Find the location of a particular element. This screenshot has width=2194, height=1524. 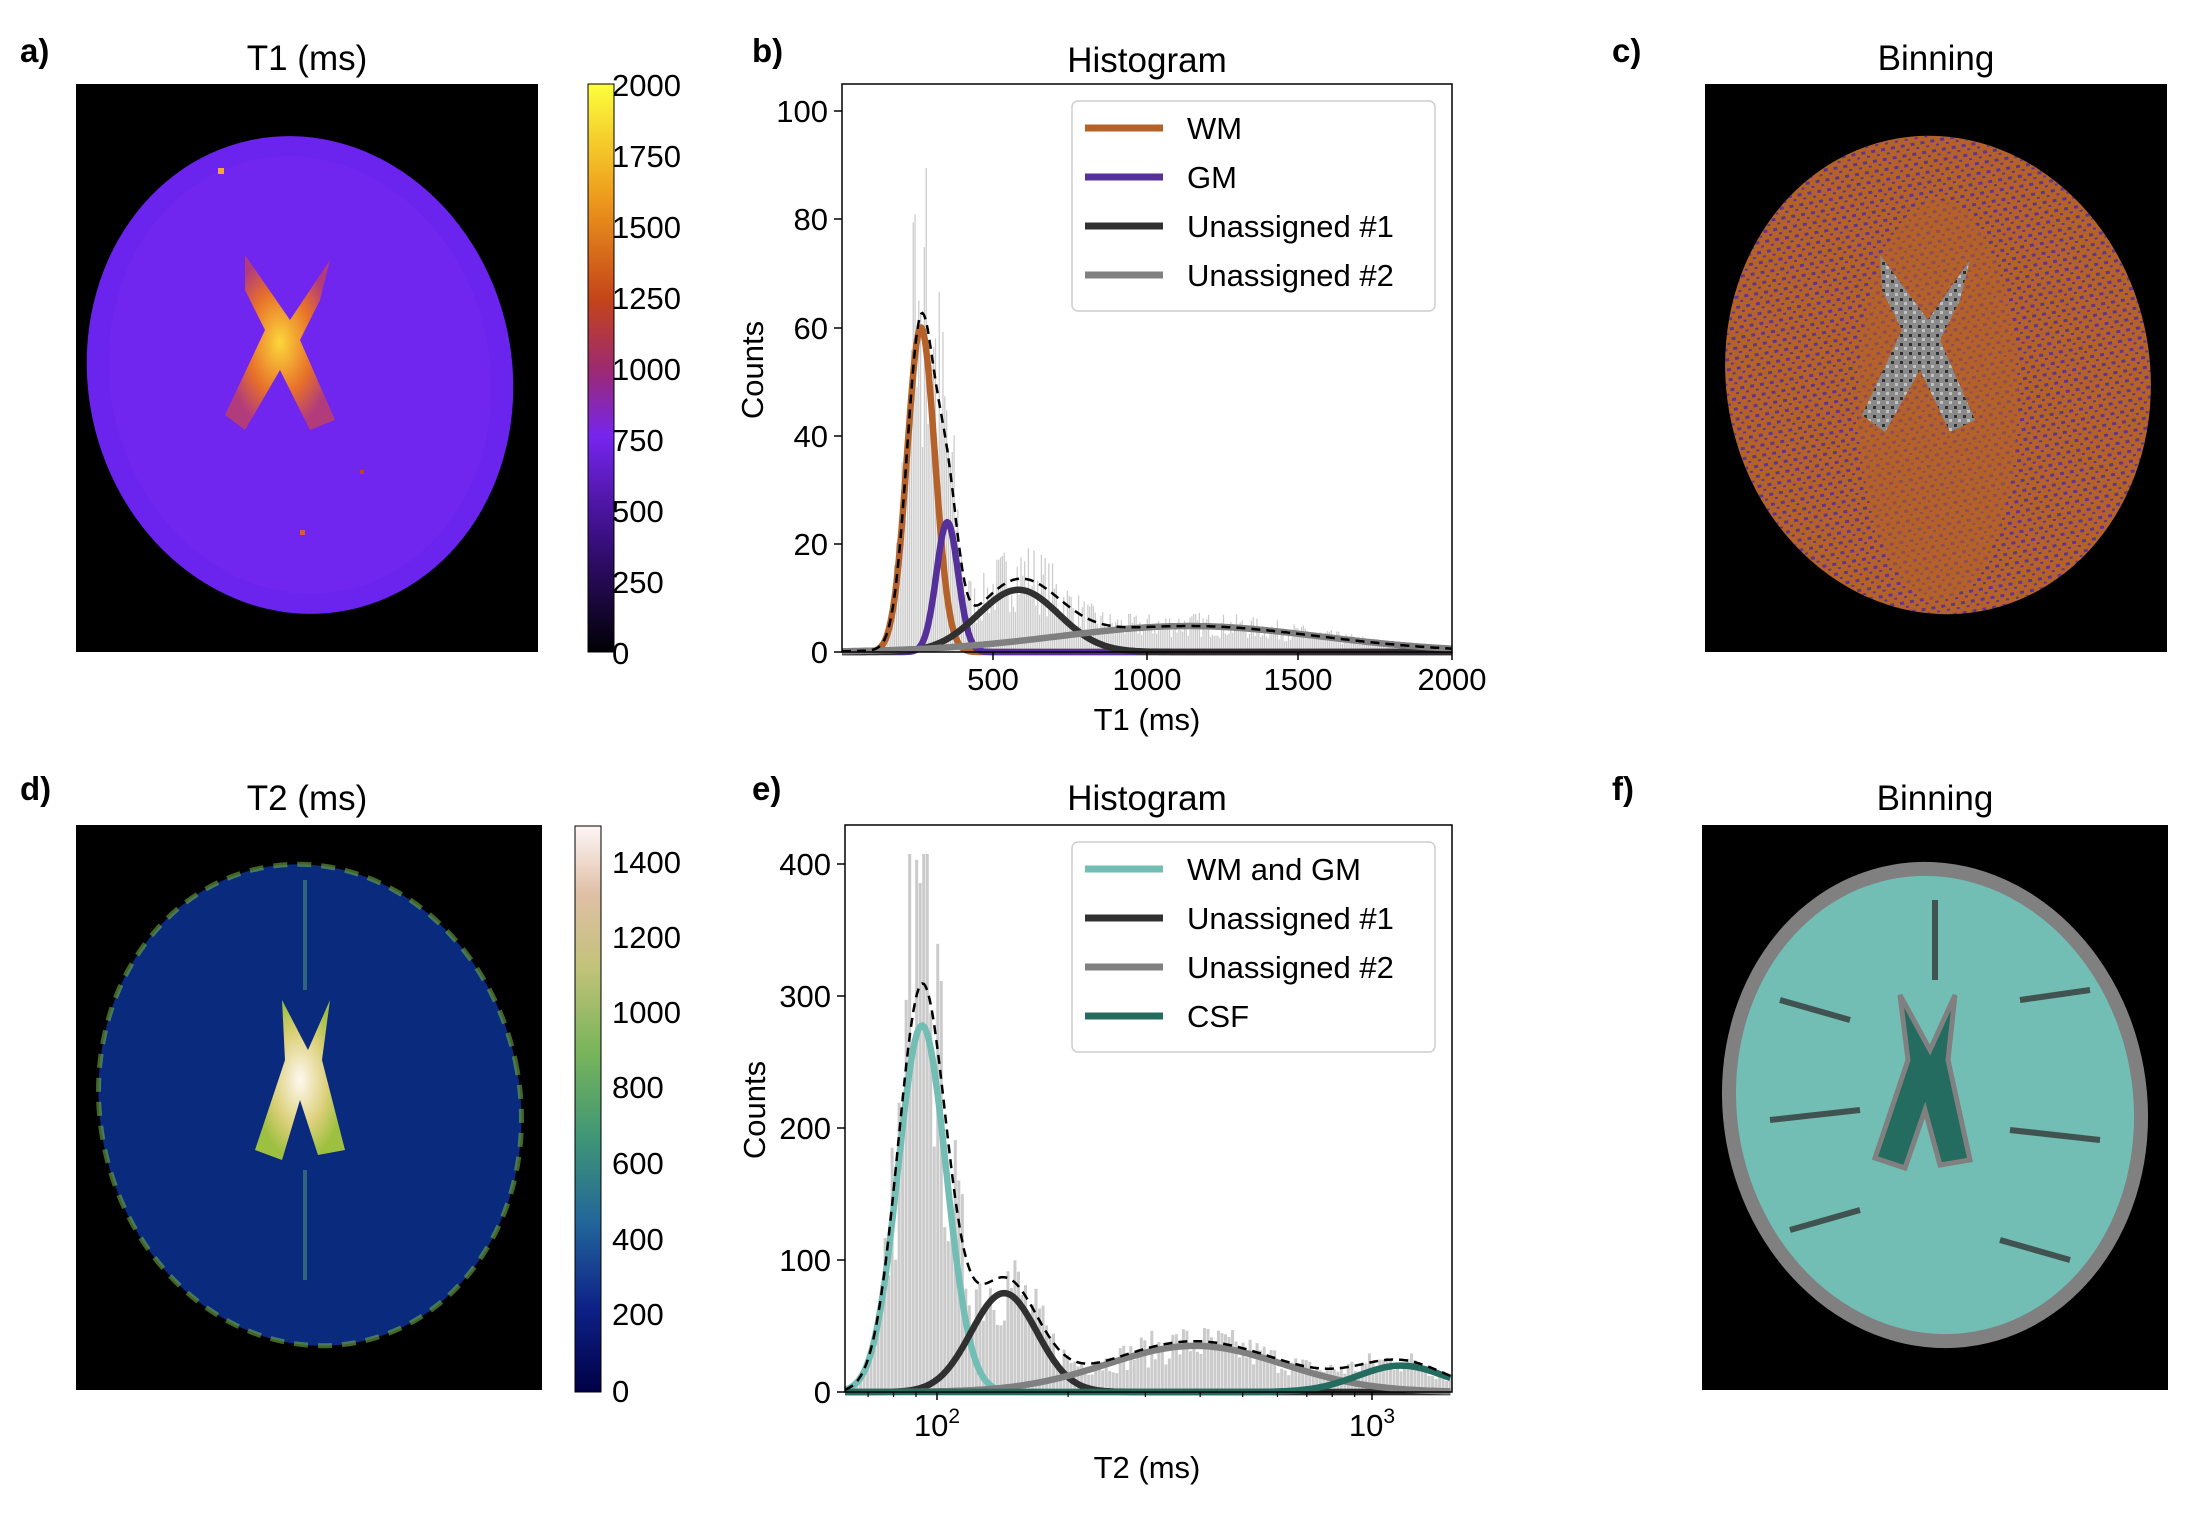

chart-b-legend-label: WM is located at coordinates (1214, 128).